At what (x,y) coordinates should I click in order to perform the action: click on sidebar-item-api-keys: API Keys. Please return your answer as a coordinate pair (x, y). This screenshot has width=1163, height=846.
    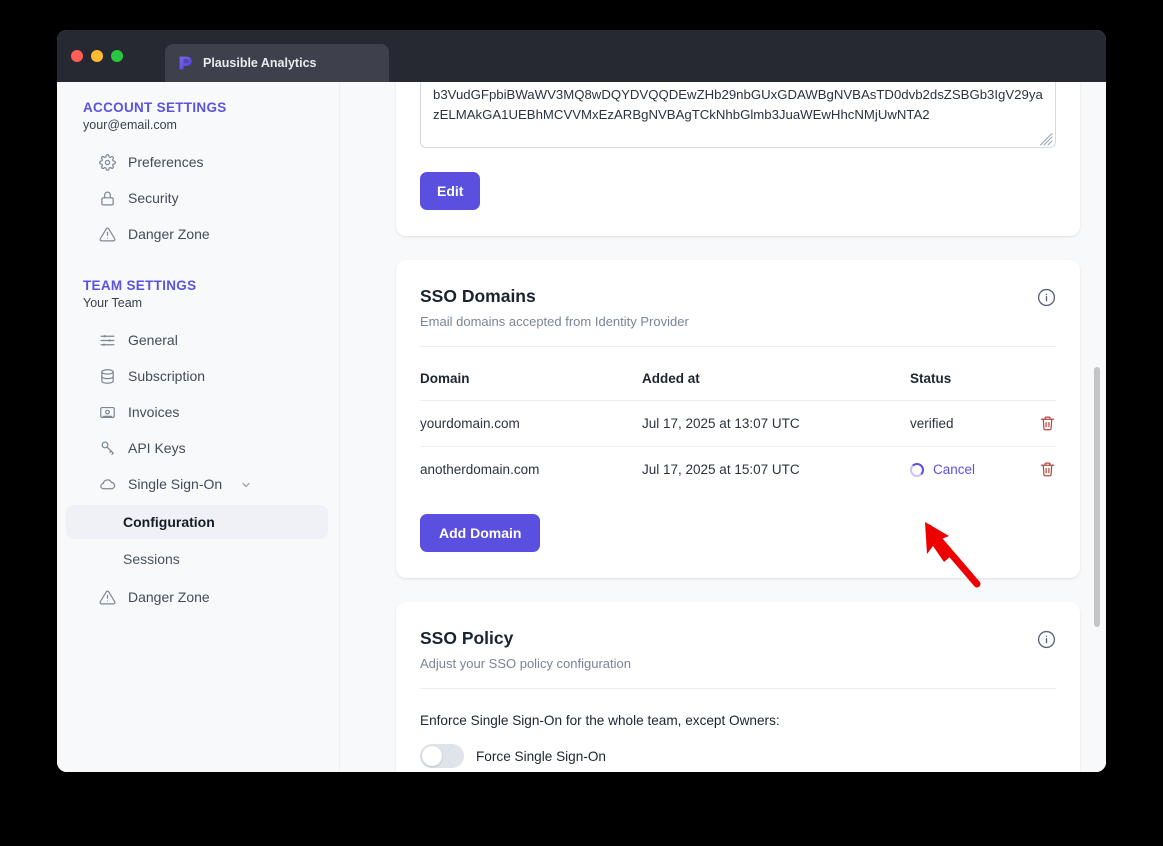
    Looking at the image, I should click on (196, 448).